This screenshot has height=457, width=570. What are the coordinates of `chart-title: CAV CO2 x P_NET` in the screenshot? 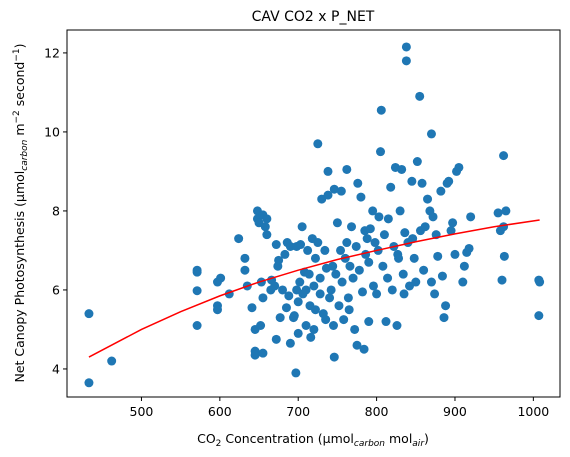 It's located at (313, 17).